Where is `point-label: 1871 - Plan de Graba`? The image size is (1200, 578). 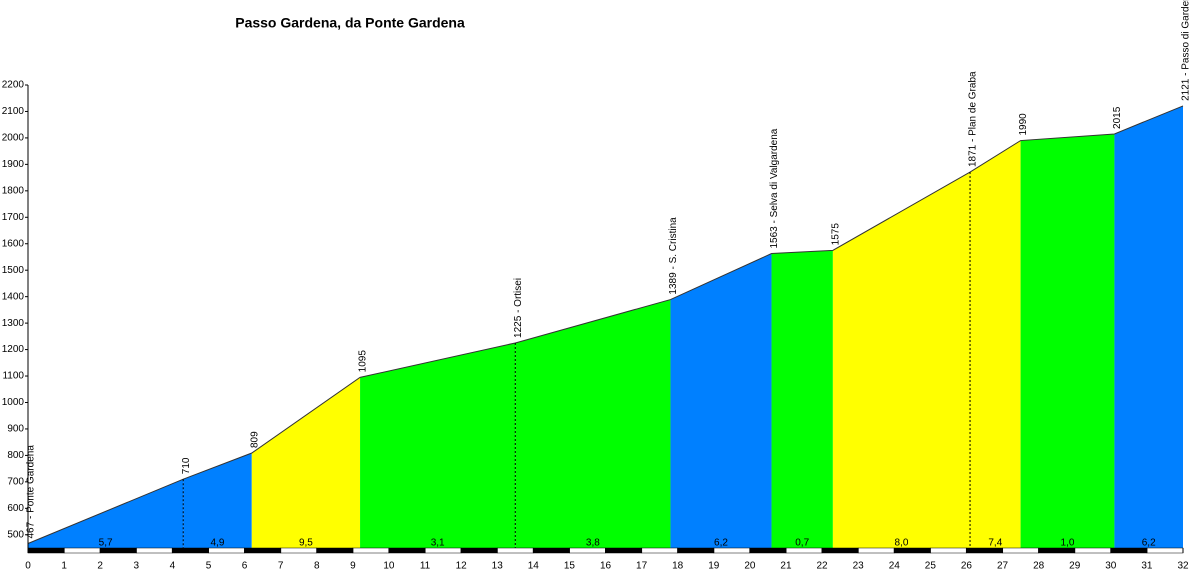 point-label: 1871 - Plan de Graba is located at coordinates (973, 119).